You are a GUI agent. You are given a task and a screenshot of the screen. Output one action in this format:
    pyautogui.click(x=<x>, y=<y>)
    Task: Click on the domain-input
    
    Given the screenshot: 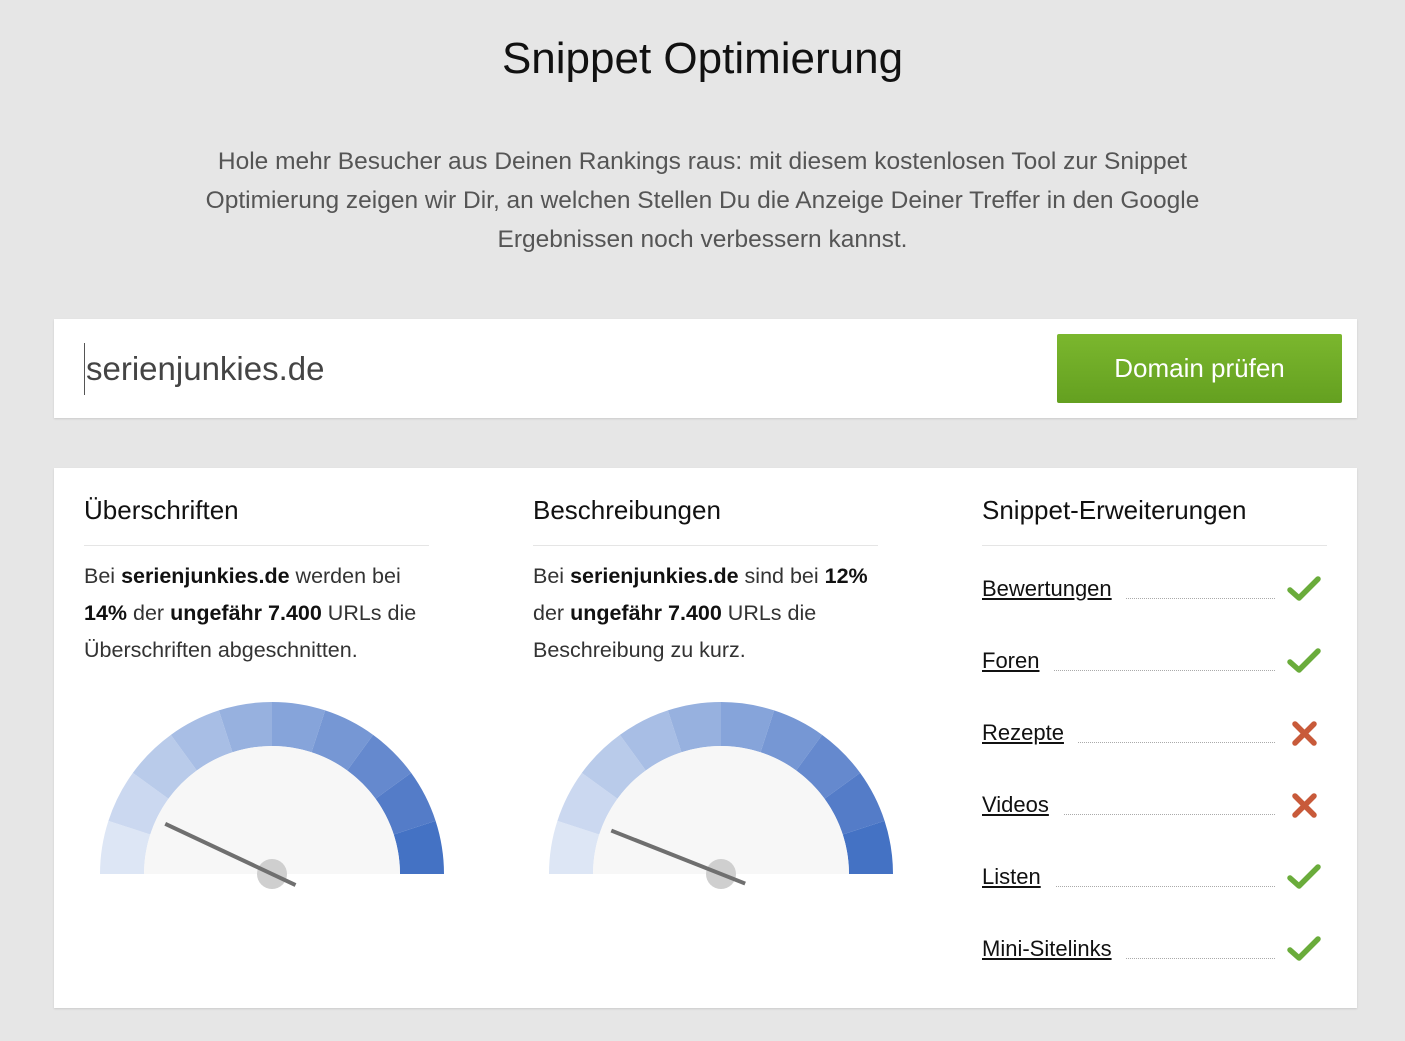 What is the action you would take?
    pyautogui.click(x=565, y=369)
    